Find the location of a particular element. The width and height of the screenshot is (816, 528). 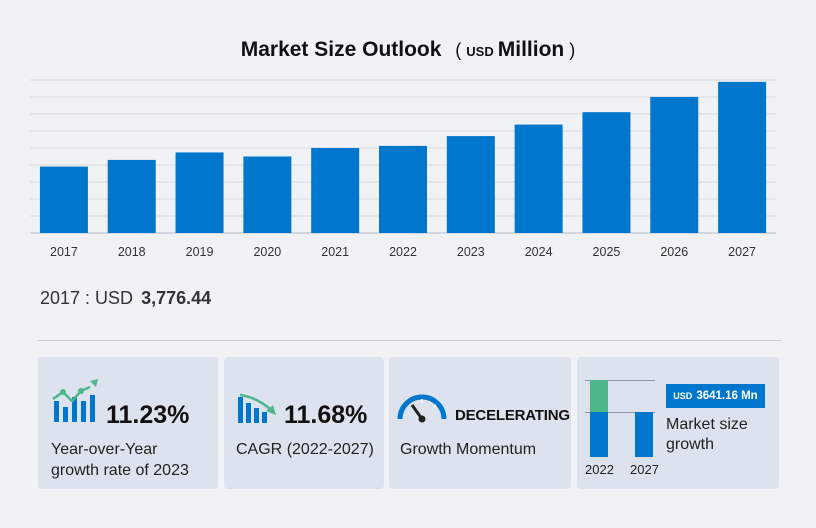

bar-2021 is located at coordinates (335, 190).